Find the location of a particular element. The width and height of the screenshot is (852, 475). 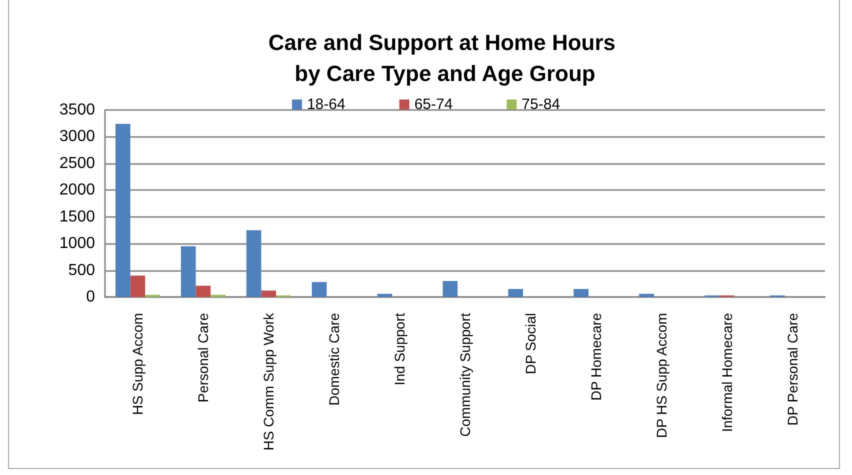

y-tick-label: 2500 is located at coordinates (77, 163).